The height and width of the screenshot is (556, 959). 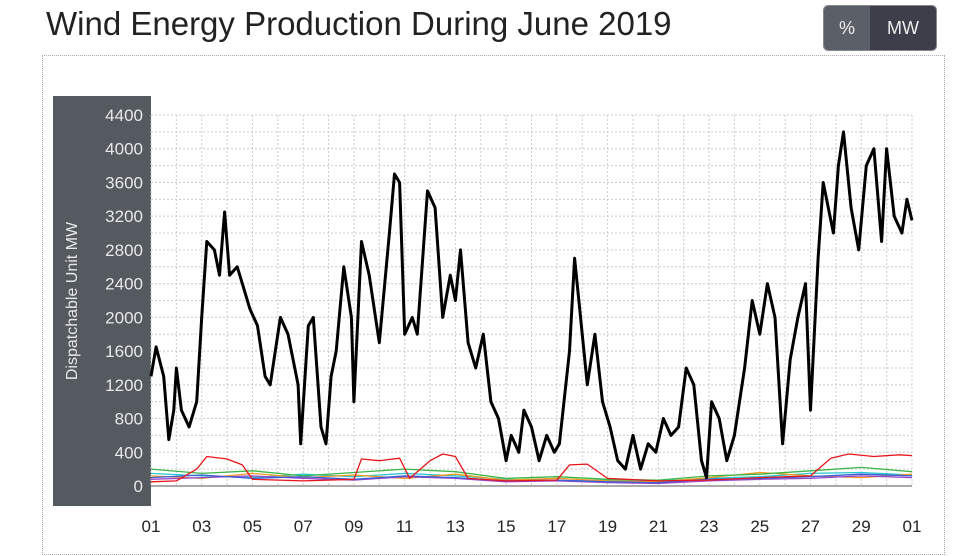 What do you see at coordinates (405, 526) in the screenshot?
I see `x-tick-label: 11` at bounding box center [405, 526].